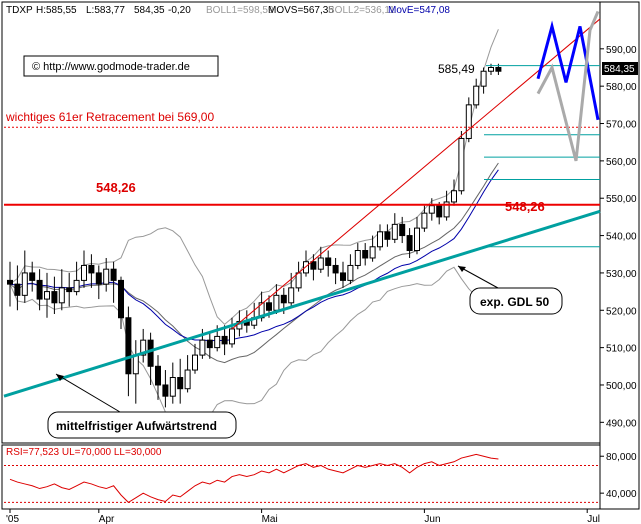 The image size is (641, 524). I want to click on y-tick-label: 510,00, so click(621, 349).